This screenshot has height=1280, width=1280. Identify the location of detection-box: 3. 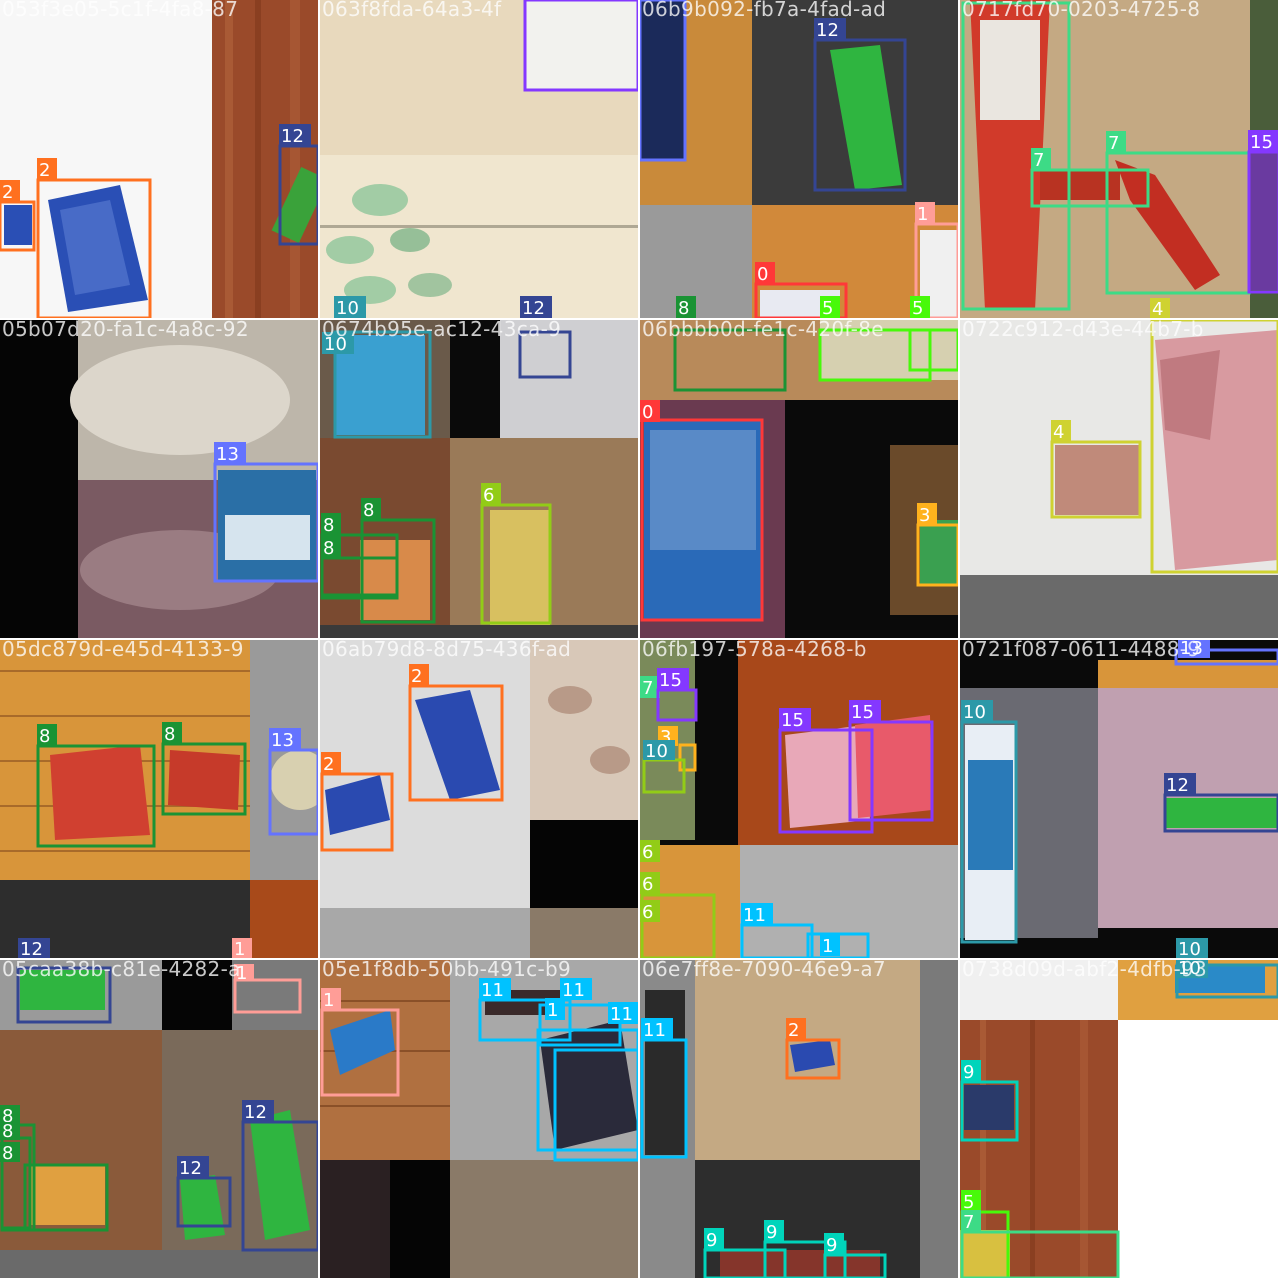
(937, 545).